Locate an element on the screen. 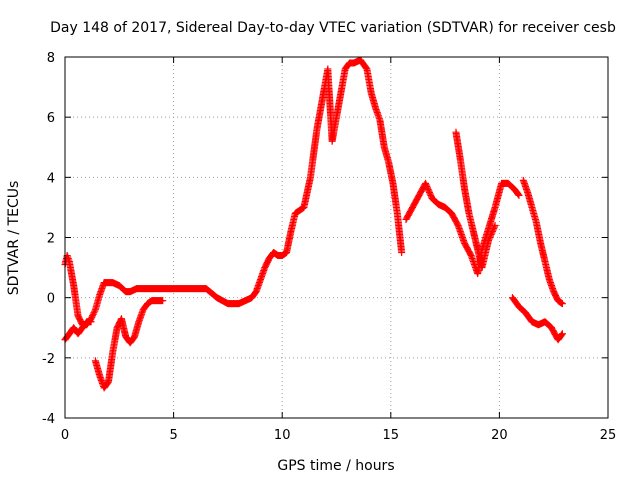 The image size is (640, 480). y-tick-label: 4 is located at coordinates (51, 178).